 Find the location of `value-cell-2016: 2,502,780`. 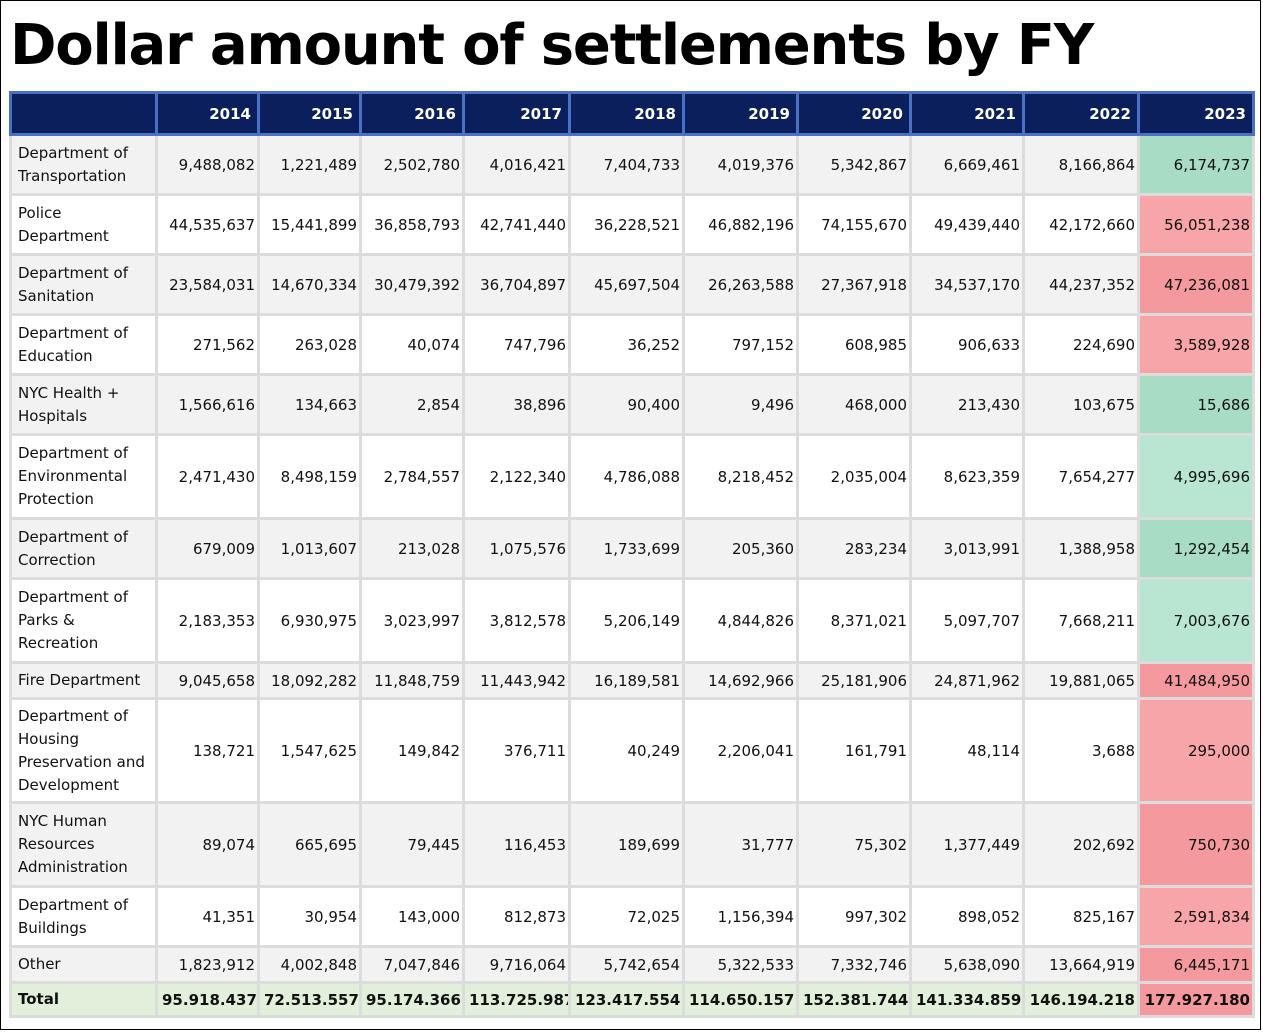

value-cell-2016: 2,502,780 is located at coordinates (412, 164).